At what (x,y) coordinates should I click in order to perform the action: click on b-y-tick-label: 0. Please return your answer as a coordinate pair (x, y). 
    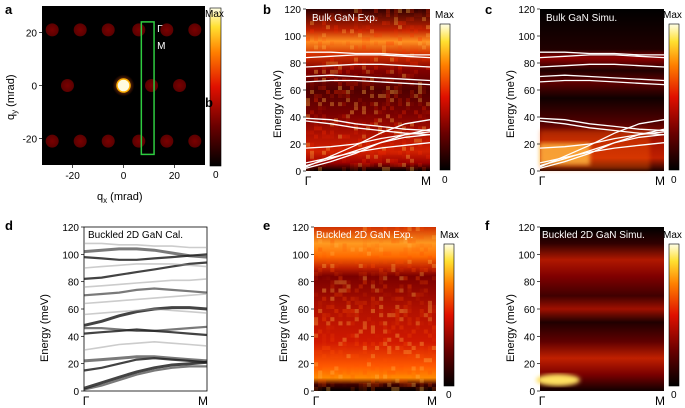
    Looking at the image, I should click on (298, 172).